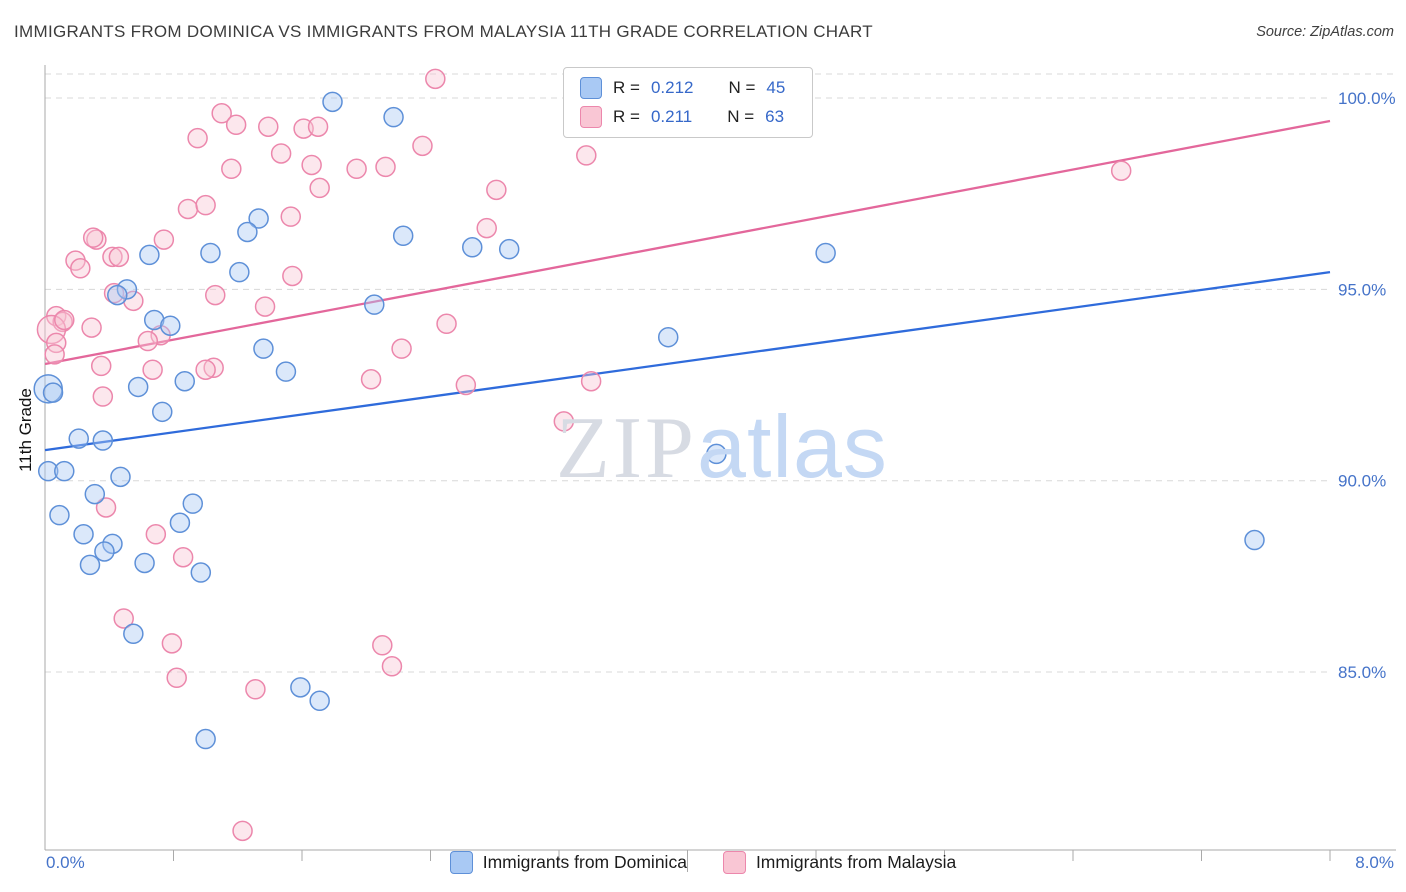 This screenshot has width=1406, height=892. I want to click on x-axis-max-label: 8.0%, so click(1374, 862).